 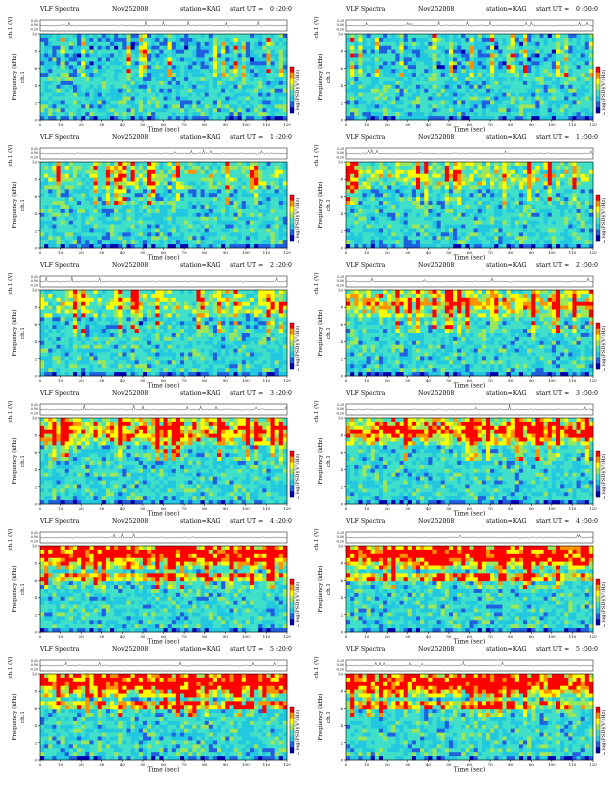 I want to click on colorbar-swatch, so click(x=292, y=93).